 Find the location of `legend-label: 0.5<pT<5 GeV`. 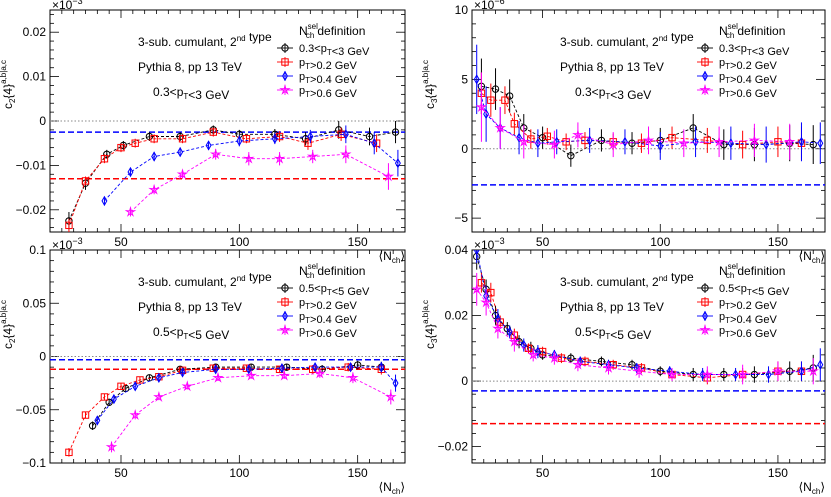

legend-label: 0.5<pT<5 GeV is located at coordinates (334, 290).